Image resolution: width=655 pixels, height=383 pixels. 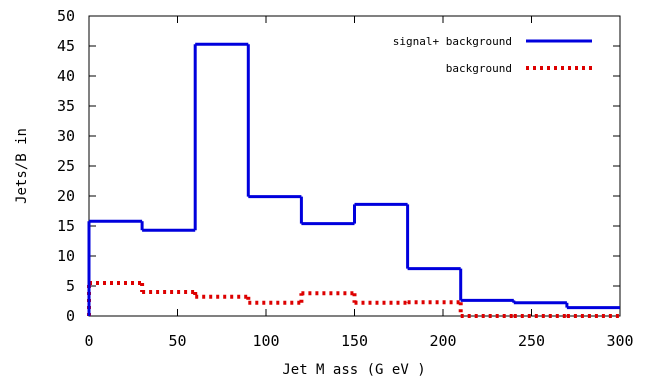 I want to click on y-tick-label: 25, so click(x=66, y=166).